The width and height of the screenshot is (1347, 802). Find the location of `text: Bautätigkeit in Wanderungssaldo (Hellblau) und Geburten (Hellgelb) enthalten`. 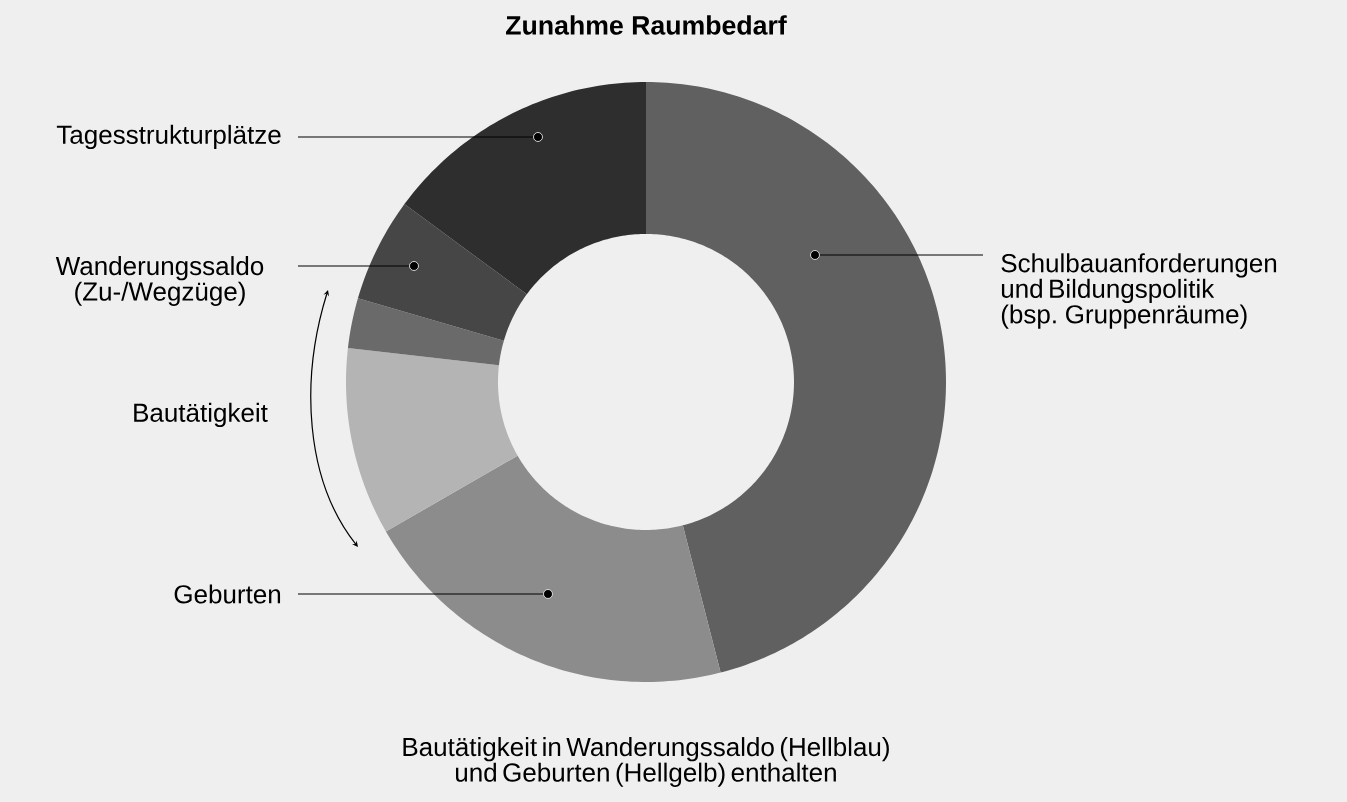

text: Bautätigkeit in Wanderungssaldo (Hellblau) und Geburten (Hellgelb) enthalten is located at coordinates (646, 762).